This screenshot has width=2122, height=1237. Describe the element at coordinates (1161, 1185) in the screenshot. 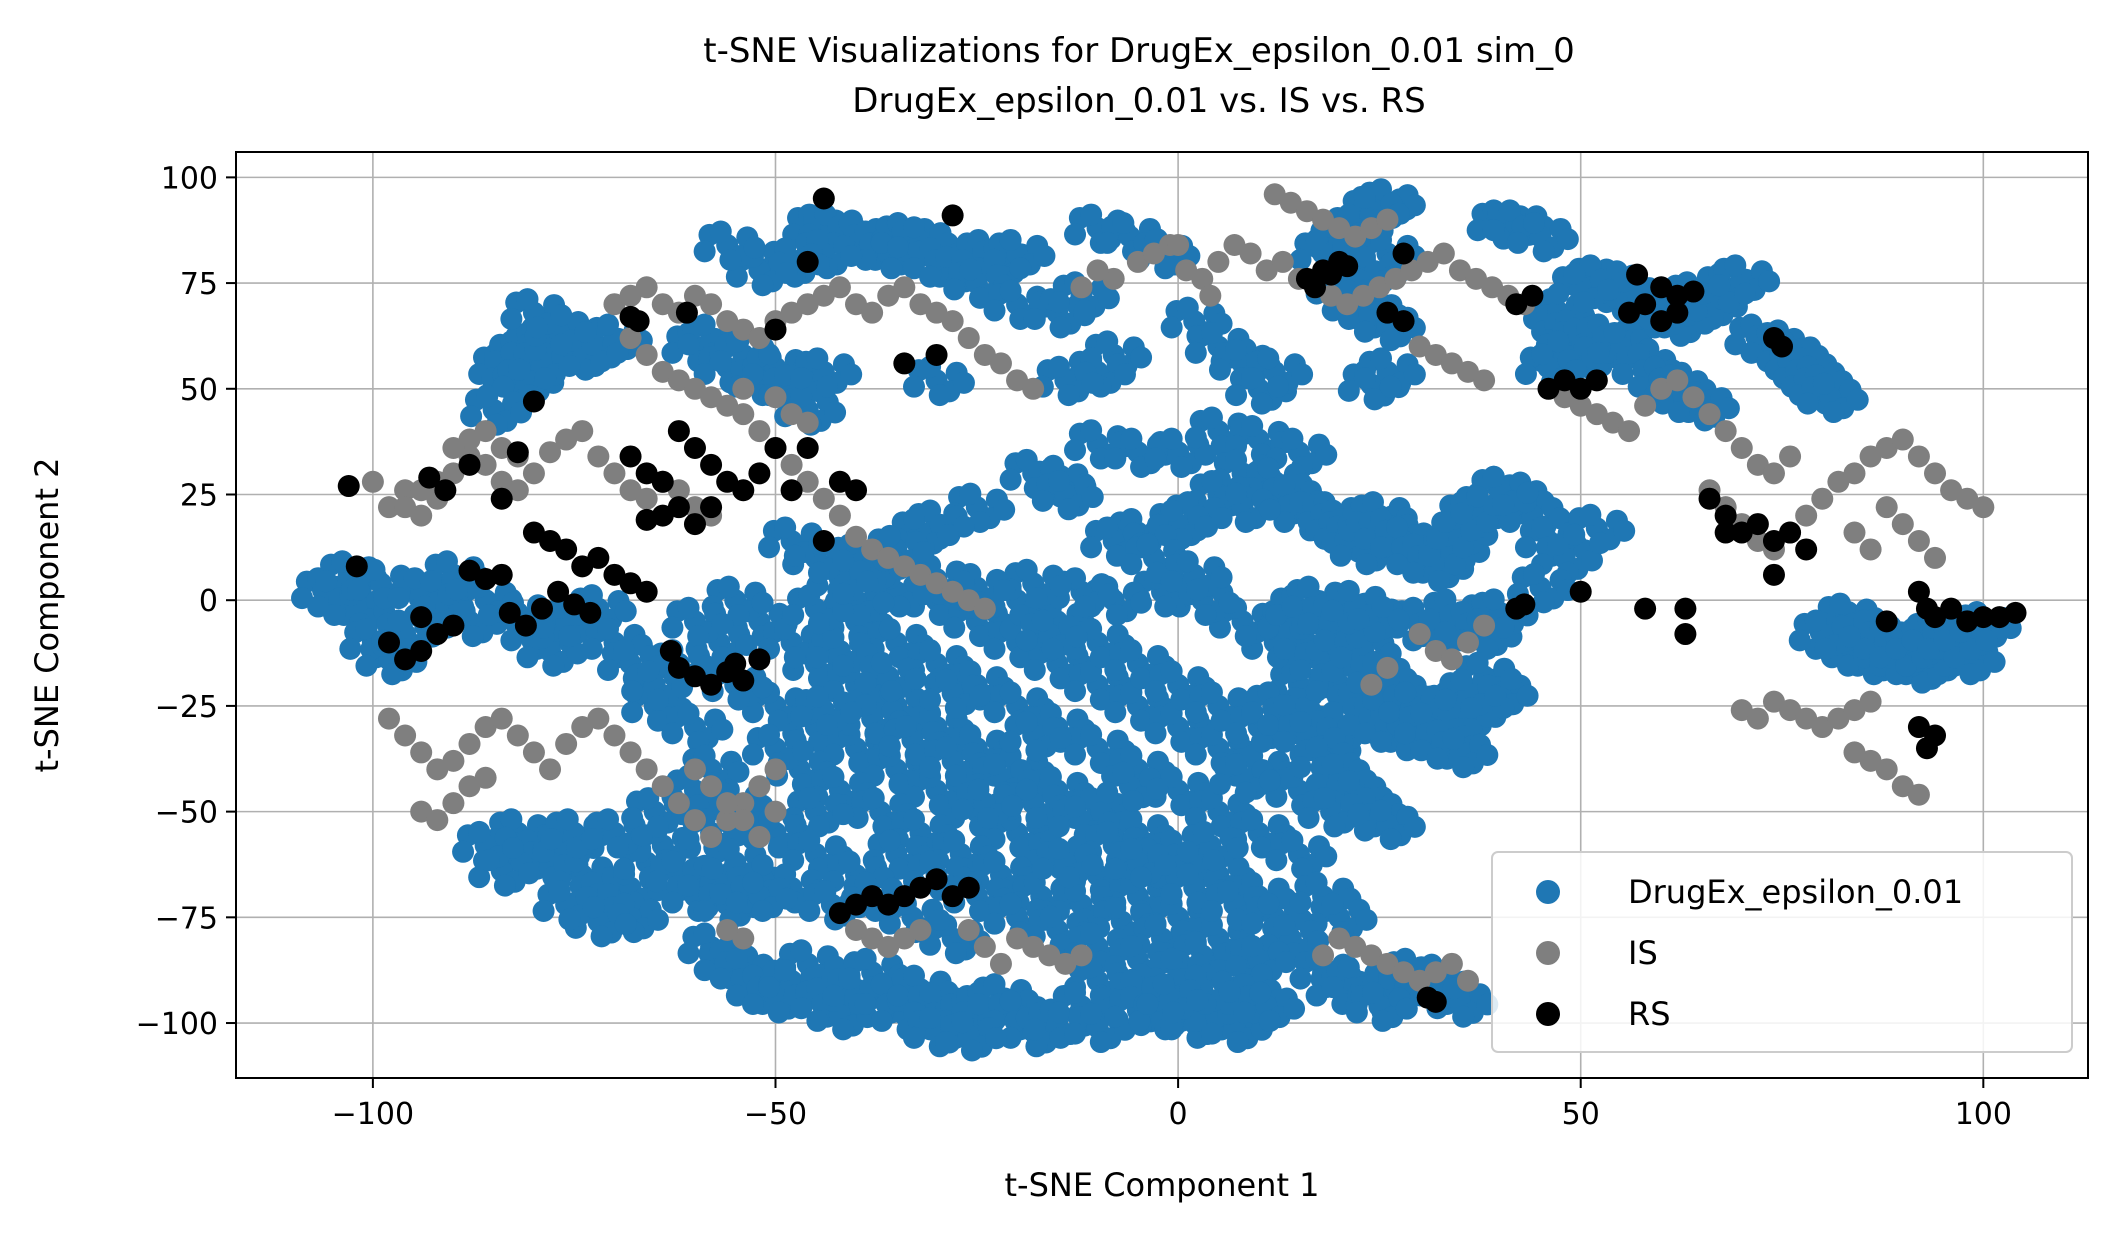

I see `x-axis-label: t-SNE Component 1` at that location.